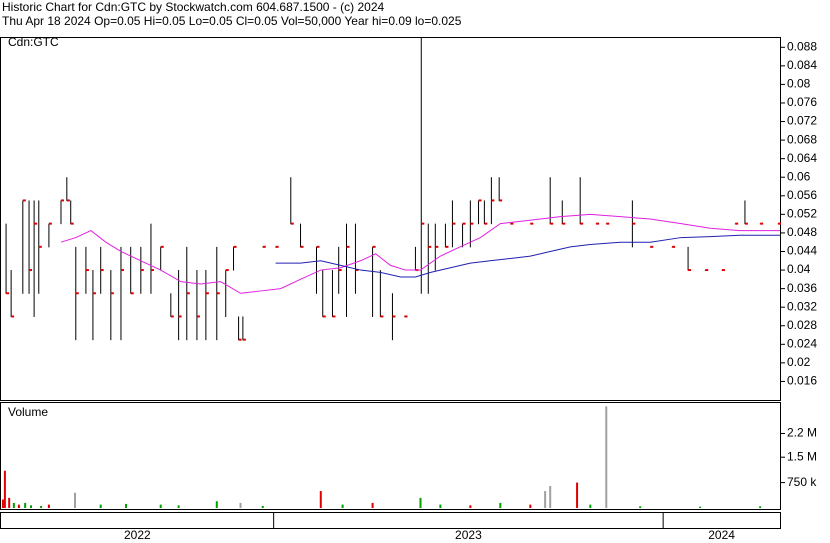 This screenshot has height=543, width=830. Describe the element at coordinates (802, 251) in the screenshot. I see `y-tick-label: 0.044` at that location.